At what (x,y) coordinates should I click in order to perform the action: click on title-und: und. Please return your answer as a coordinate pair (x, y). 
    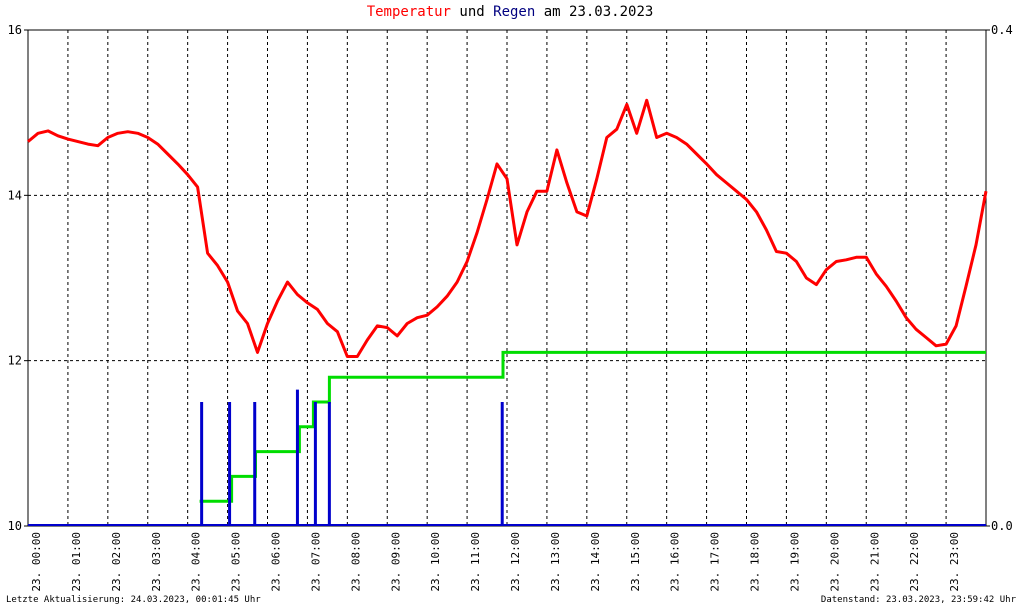
    Looking at the image, I should click on (472, 12).